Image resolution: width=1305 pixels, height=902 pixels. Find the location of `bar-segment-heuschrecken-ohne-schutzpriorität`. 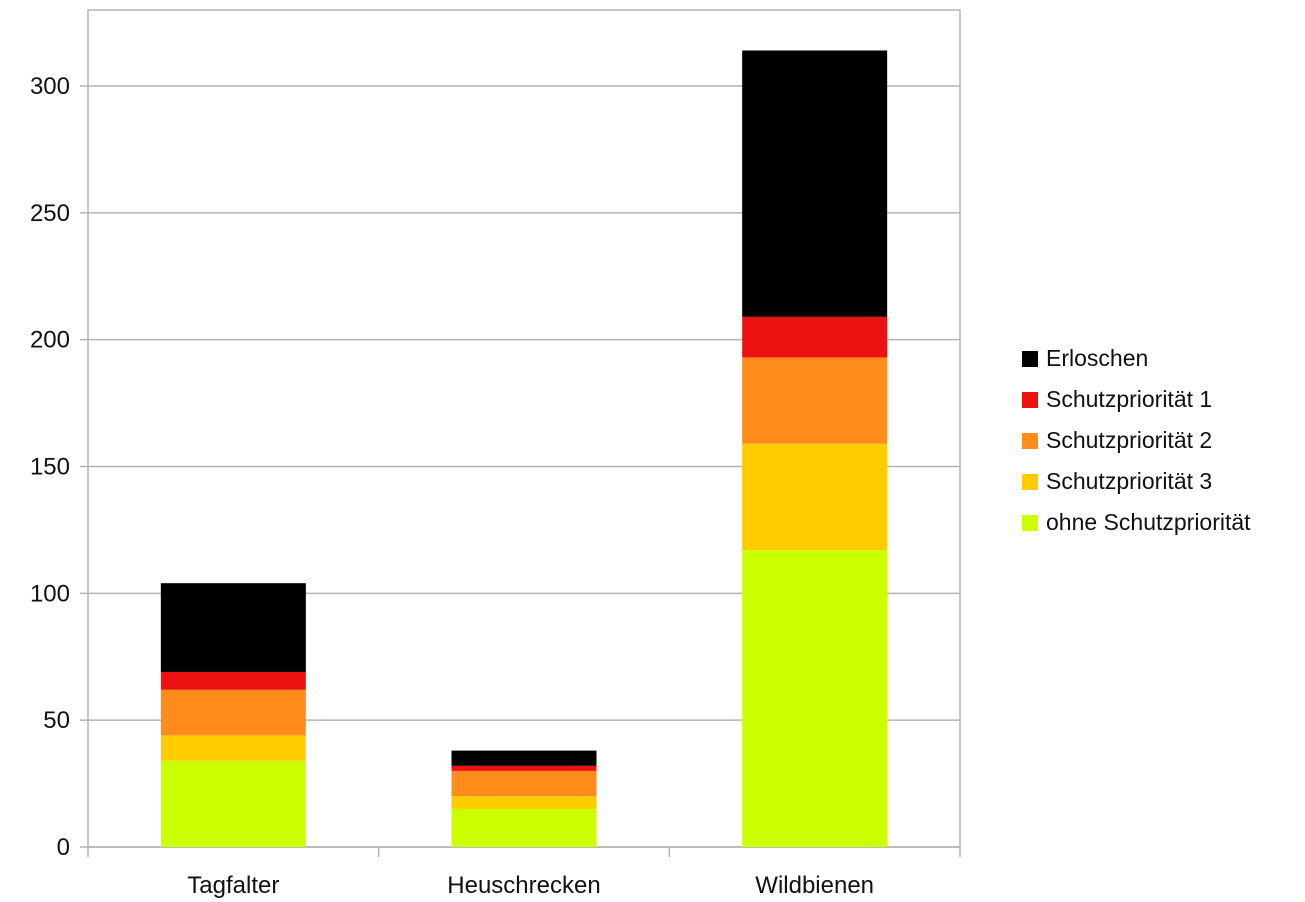

bar-segment-heuschrecken-ohne-schutzpriorität is located at coordinates (524, 827).